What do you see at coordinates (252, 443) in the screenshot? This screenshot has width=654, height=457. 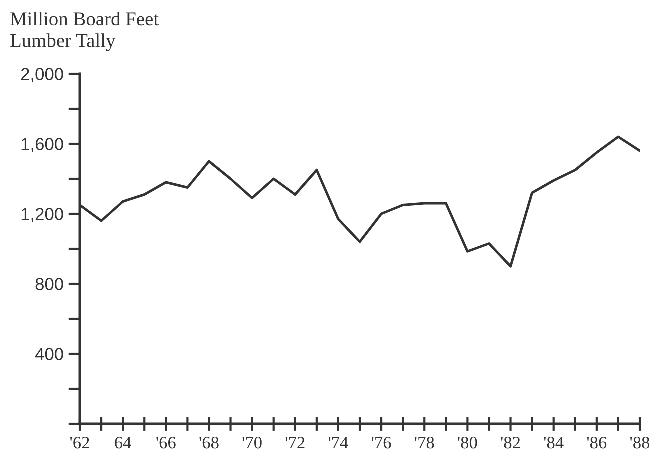 I see `x-tick-label: '70` at bounding box center [252, 443].